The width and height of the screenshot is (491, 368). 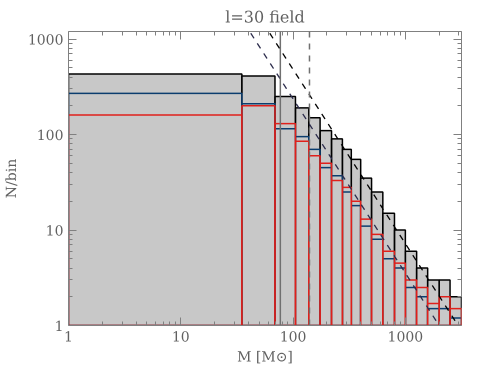 I want to click on y-tick-label: 10, so click(x=55, y=232).